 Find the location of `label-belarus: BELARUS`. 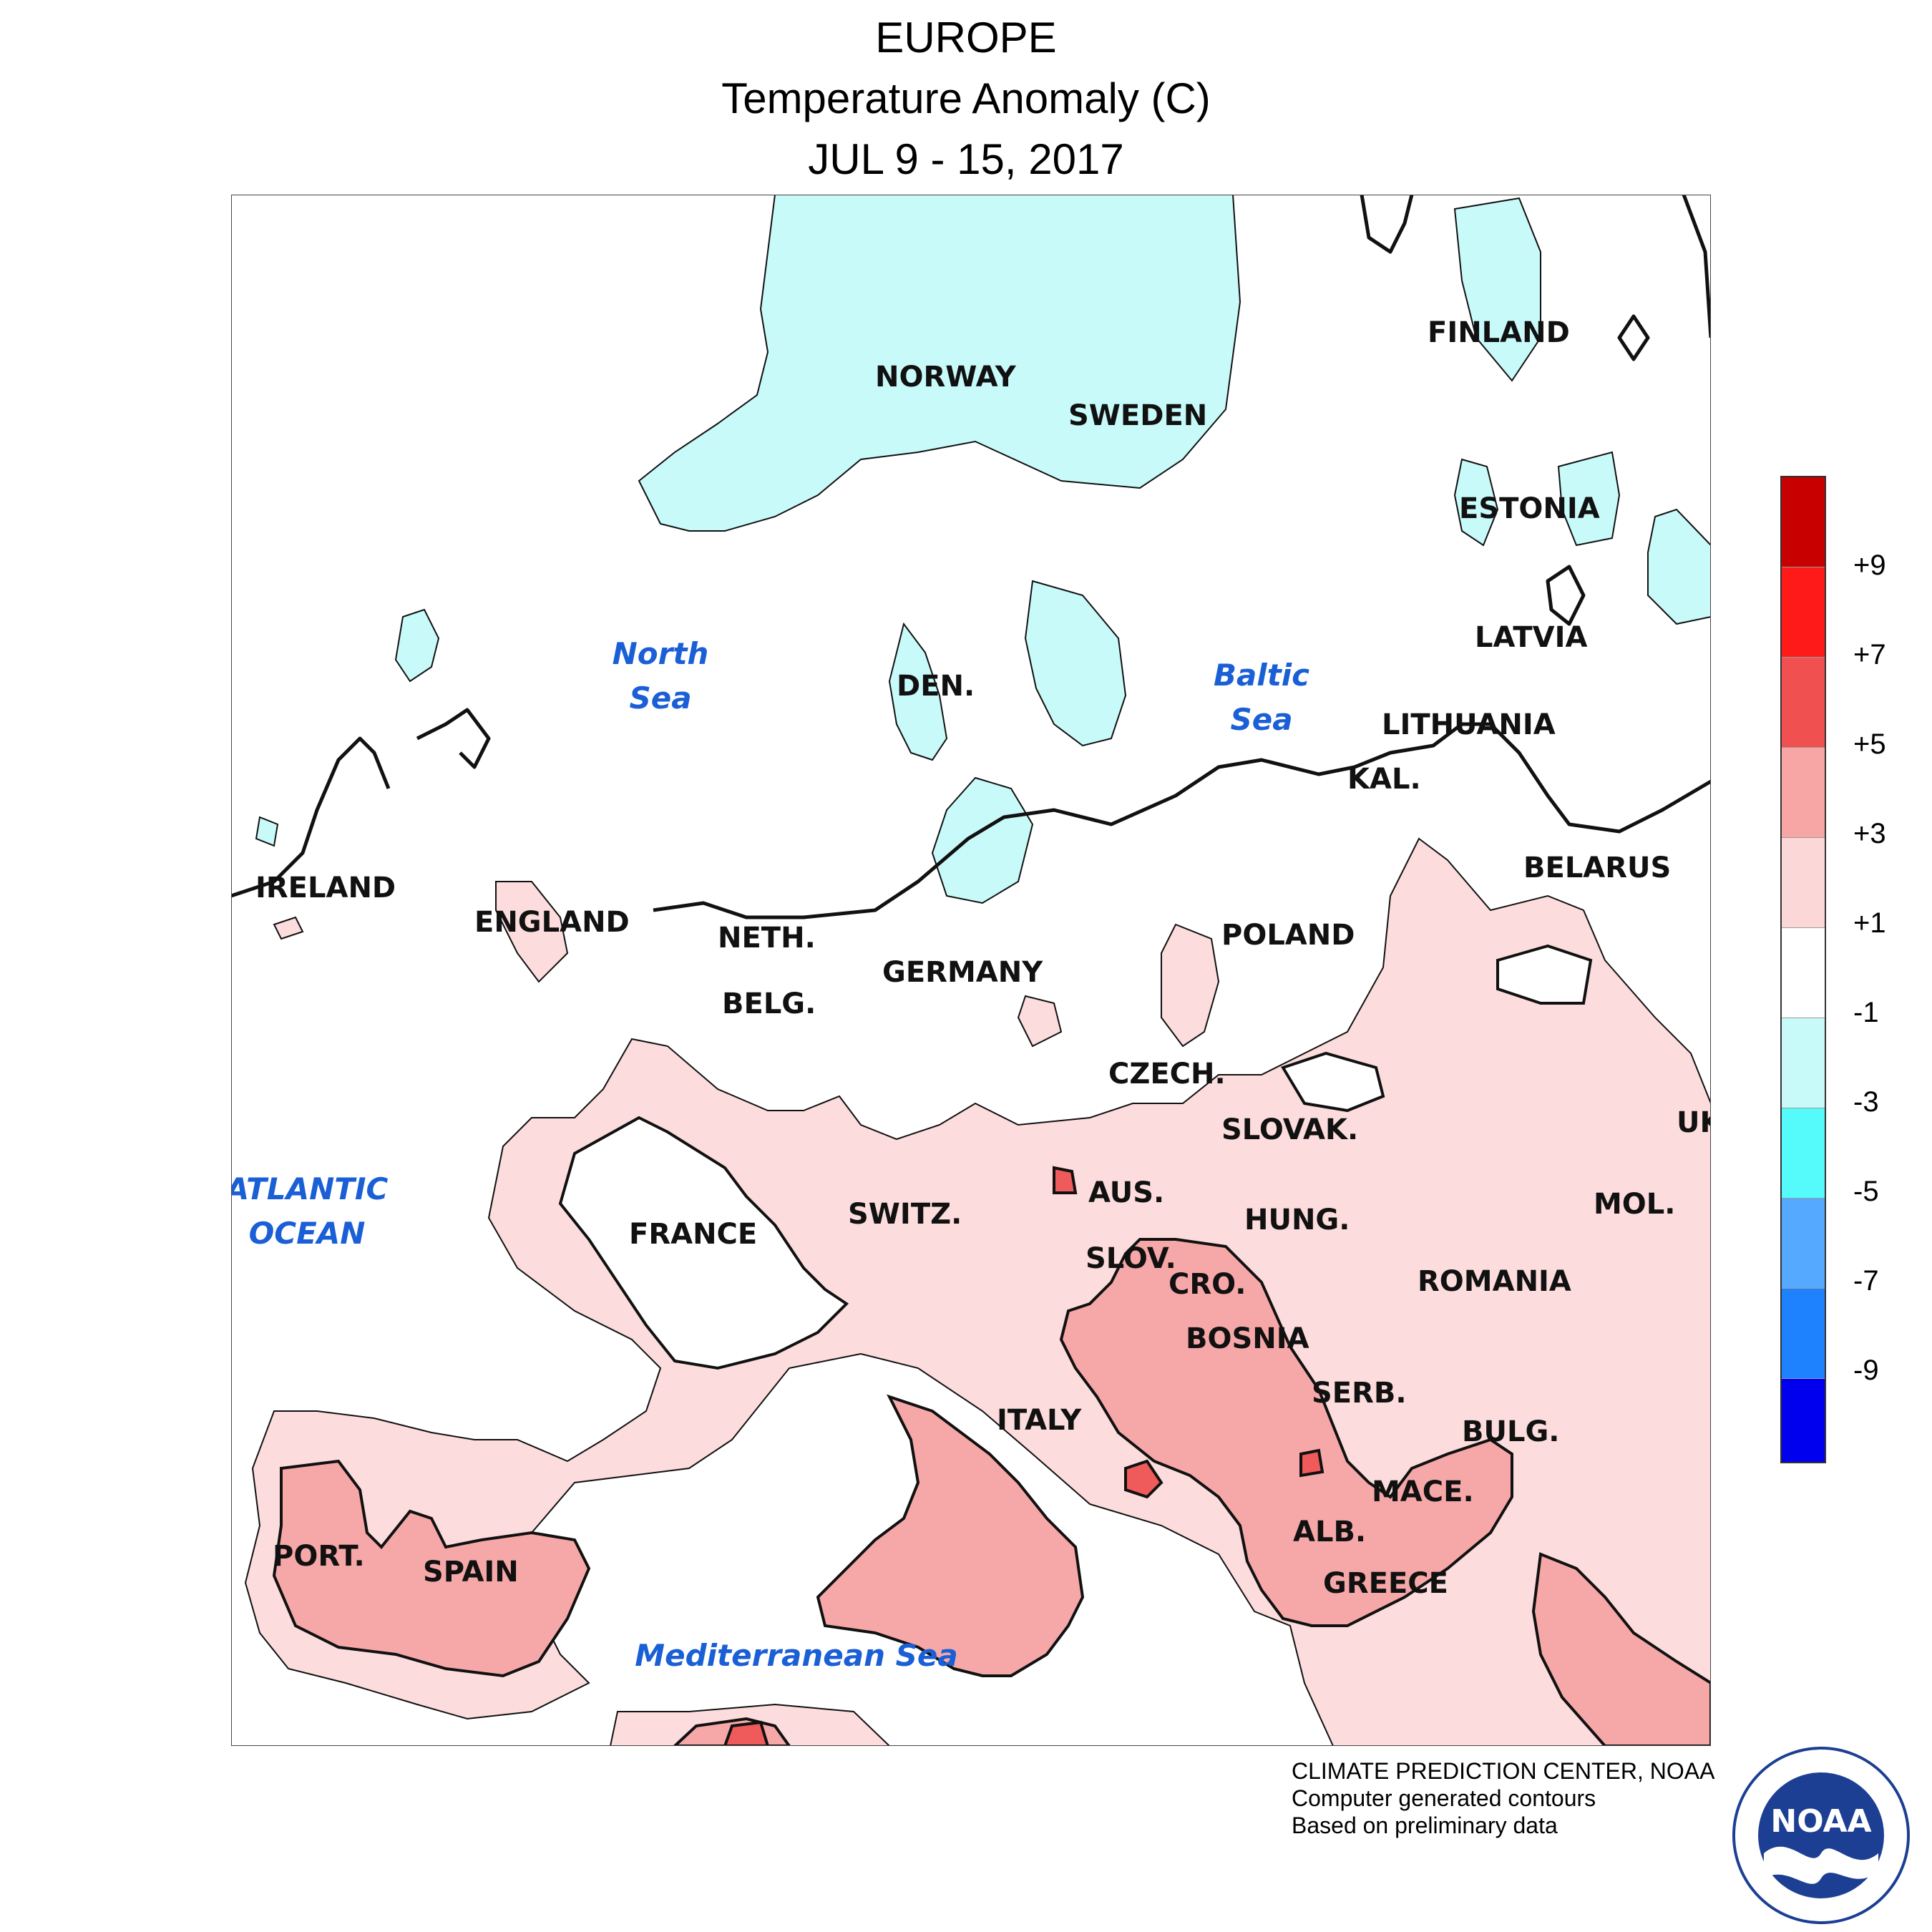

label-belarus: BELARUS is located at coordinates (1597, 868).